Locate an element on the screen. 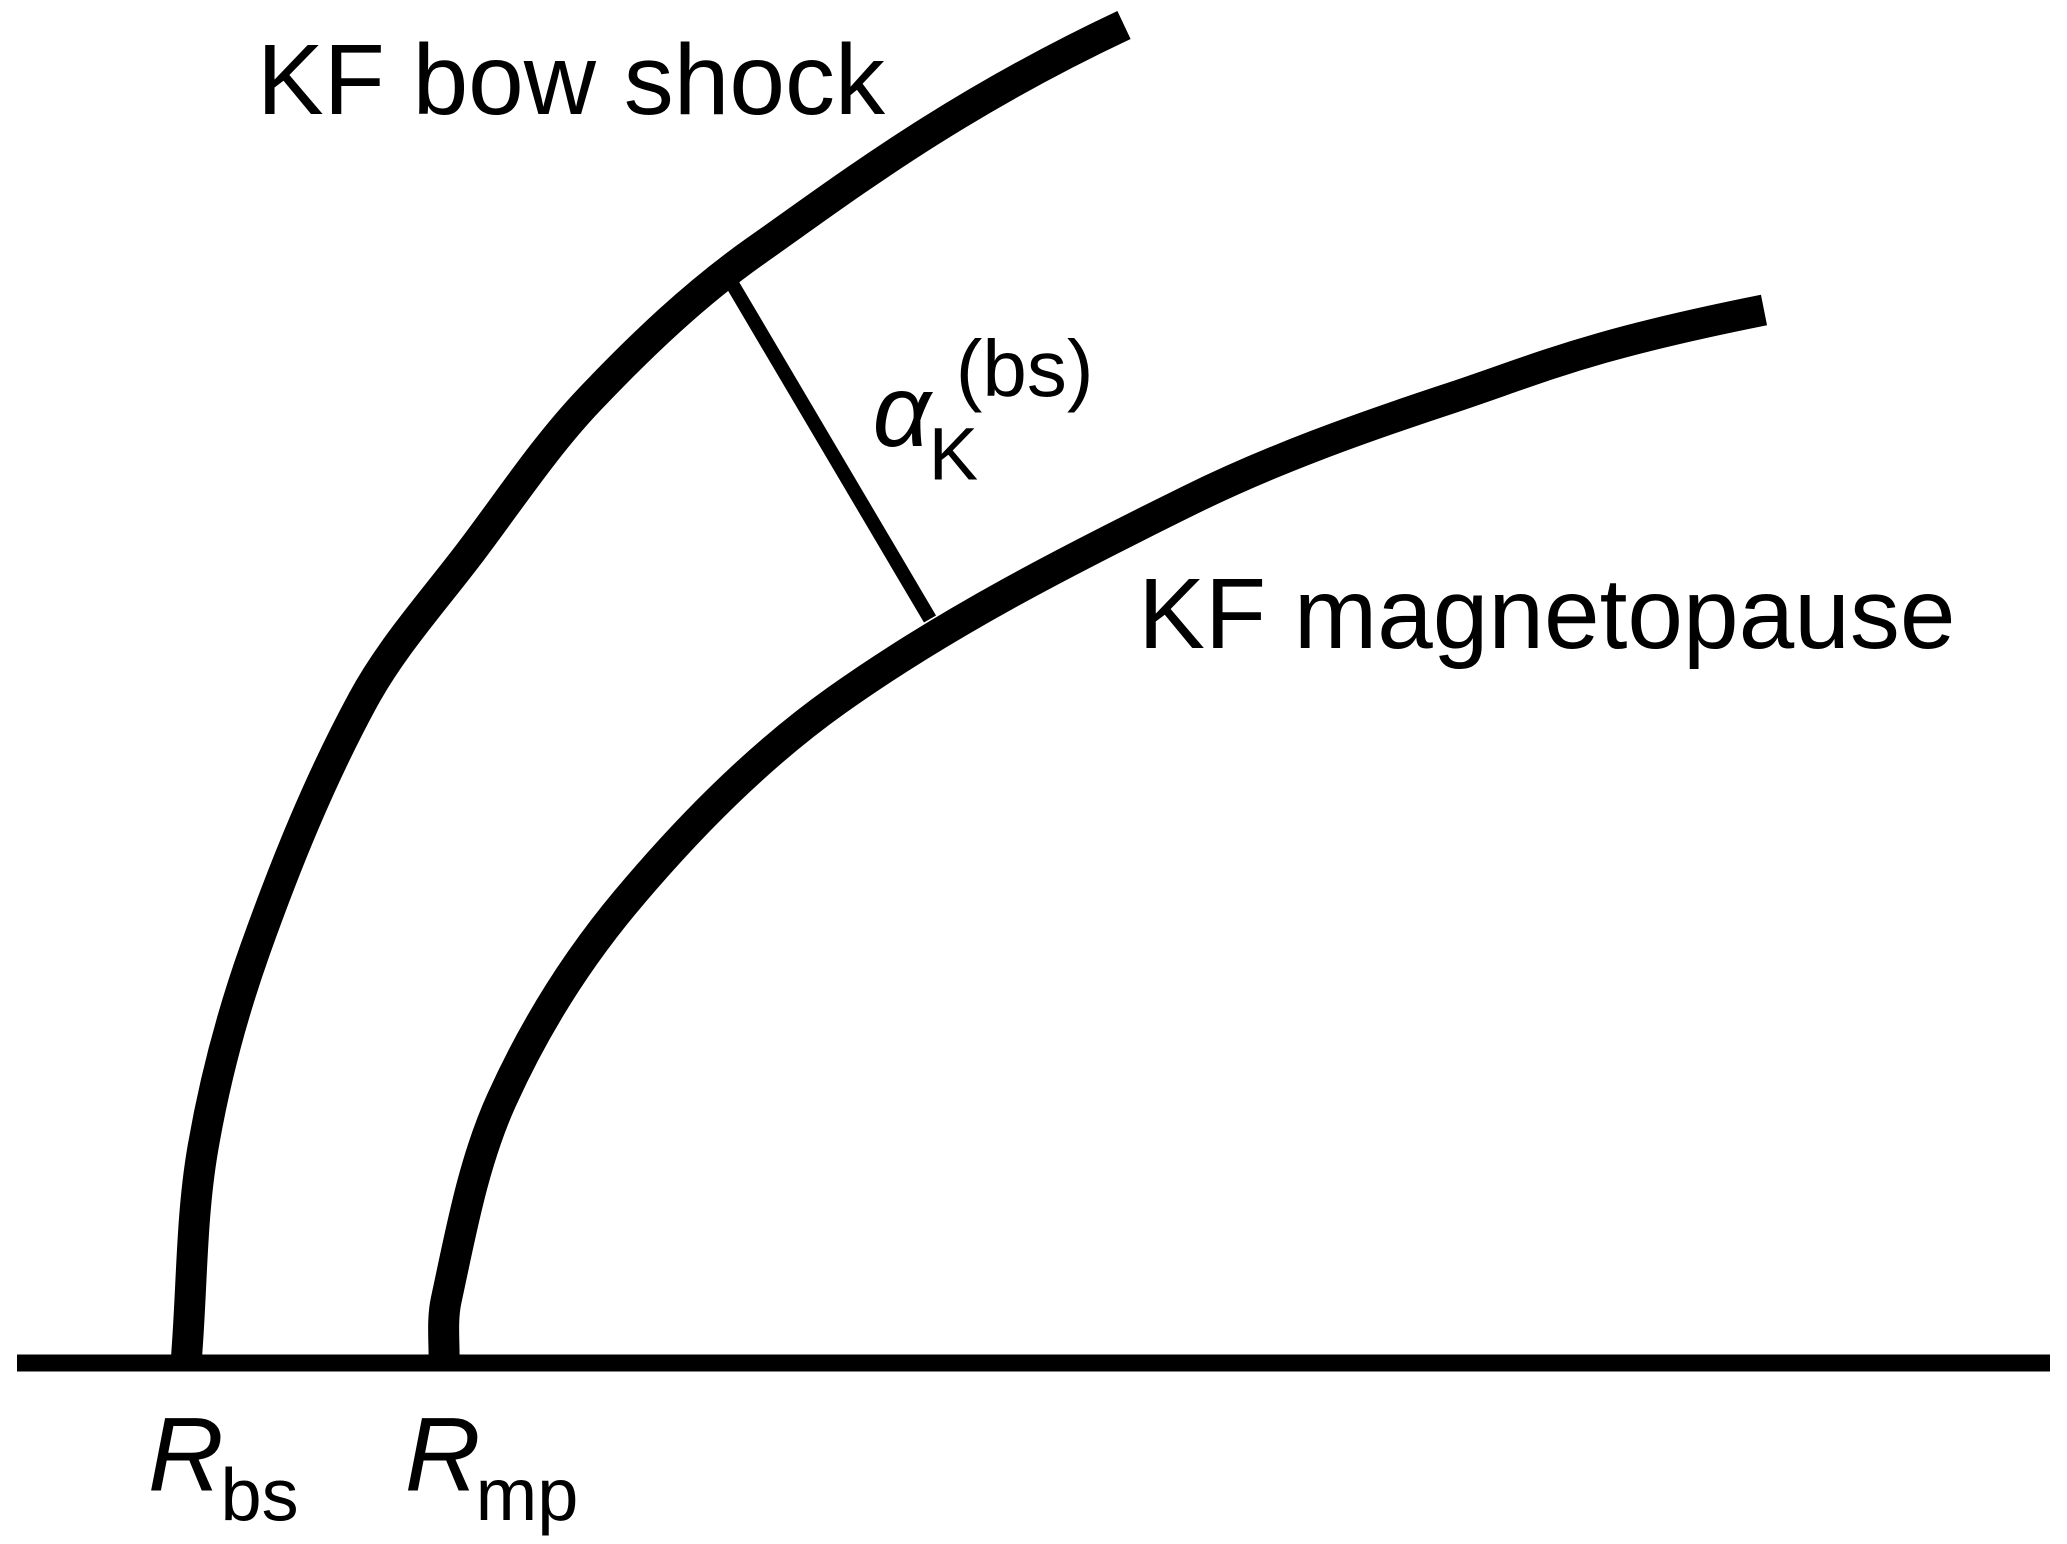 The image size is (2067, 1544). svg-text: K is located at coordinates (953, 454).